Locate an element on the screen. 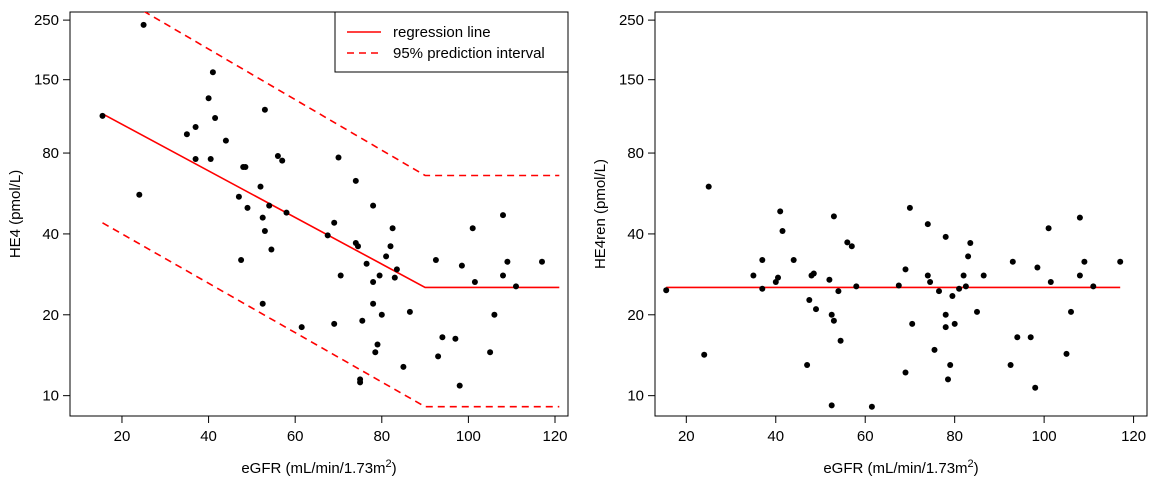 The width and height of the screenshot is (1161, 481). legend-box is located at coordinates (451, 42).